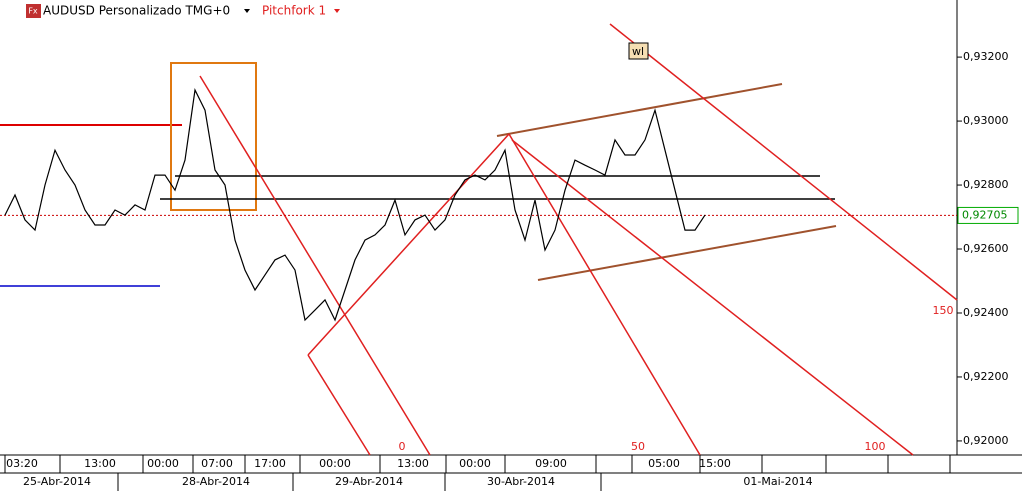 Image resolution: width=1022 pixels, height=491 pixels. Describe the element at coordinates (57, 481) in the screenshot. I see `date-label: 25-Abr-2014` at that location.